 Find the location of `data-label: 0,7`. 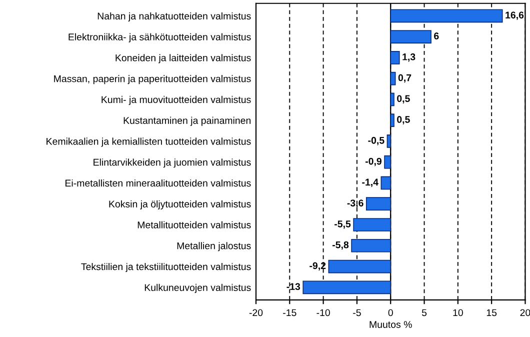

data-label: 0,7 is located at coordinates (405, 78).